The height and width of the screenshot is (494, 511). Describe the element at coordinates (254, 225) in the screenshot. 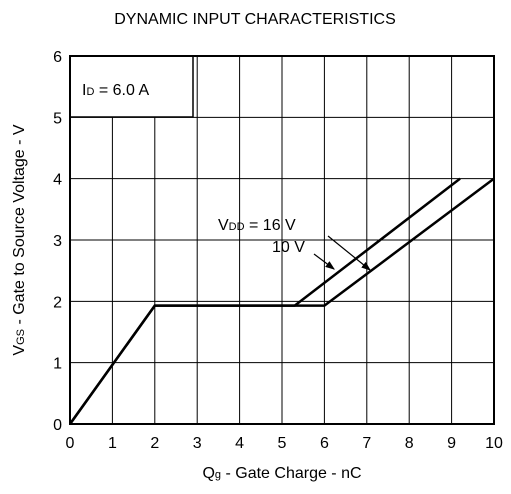

I see `series-label-prefix-rest: =` at that location.